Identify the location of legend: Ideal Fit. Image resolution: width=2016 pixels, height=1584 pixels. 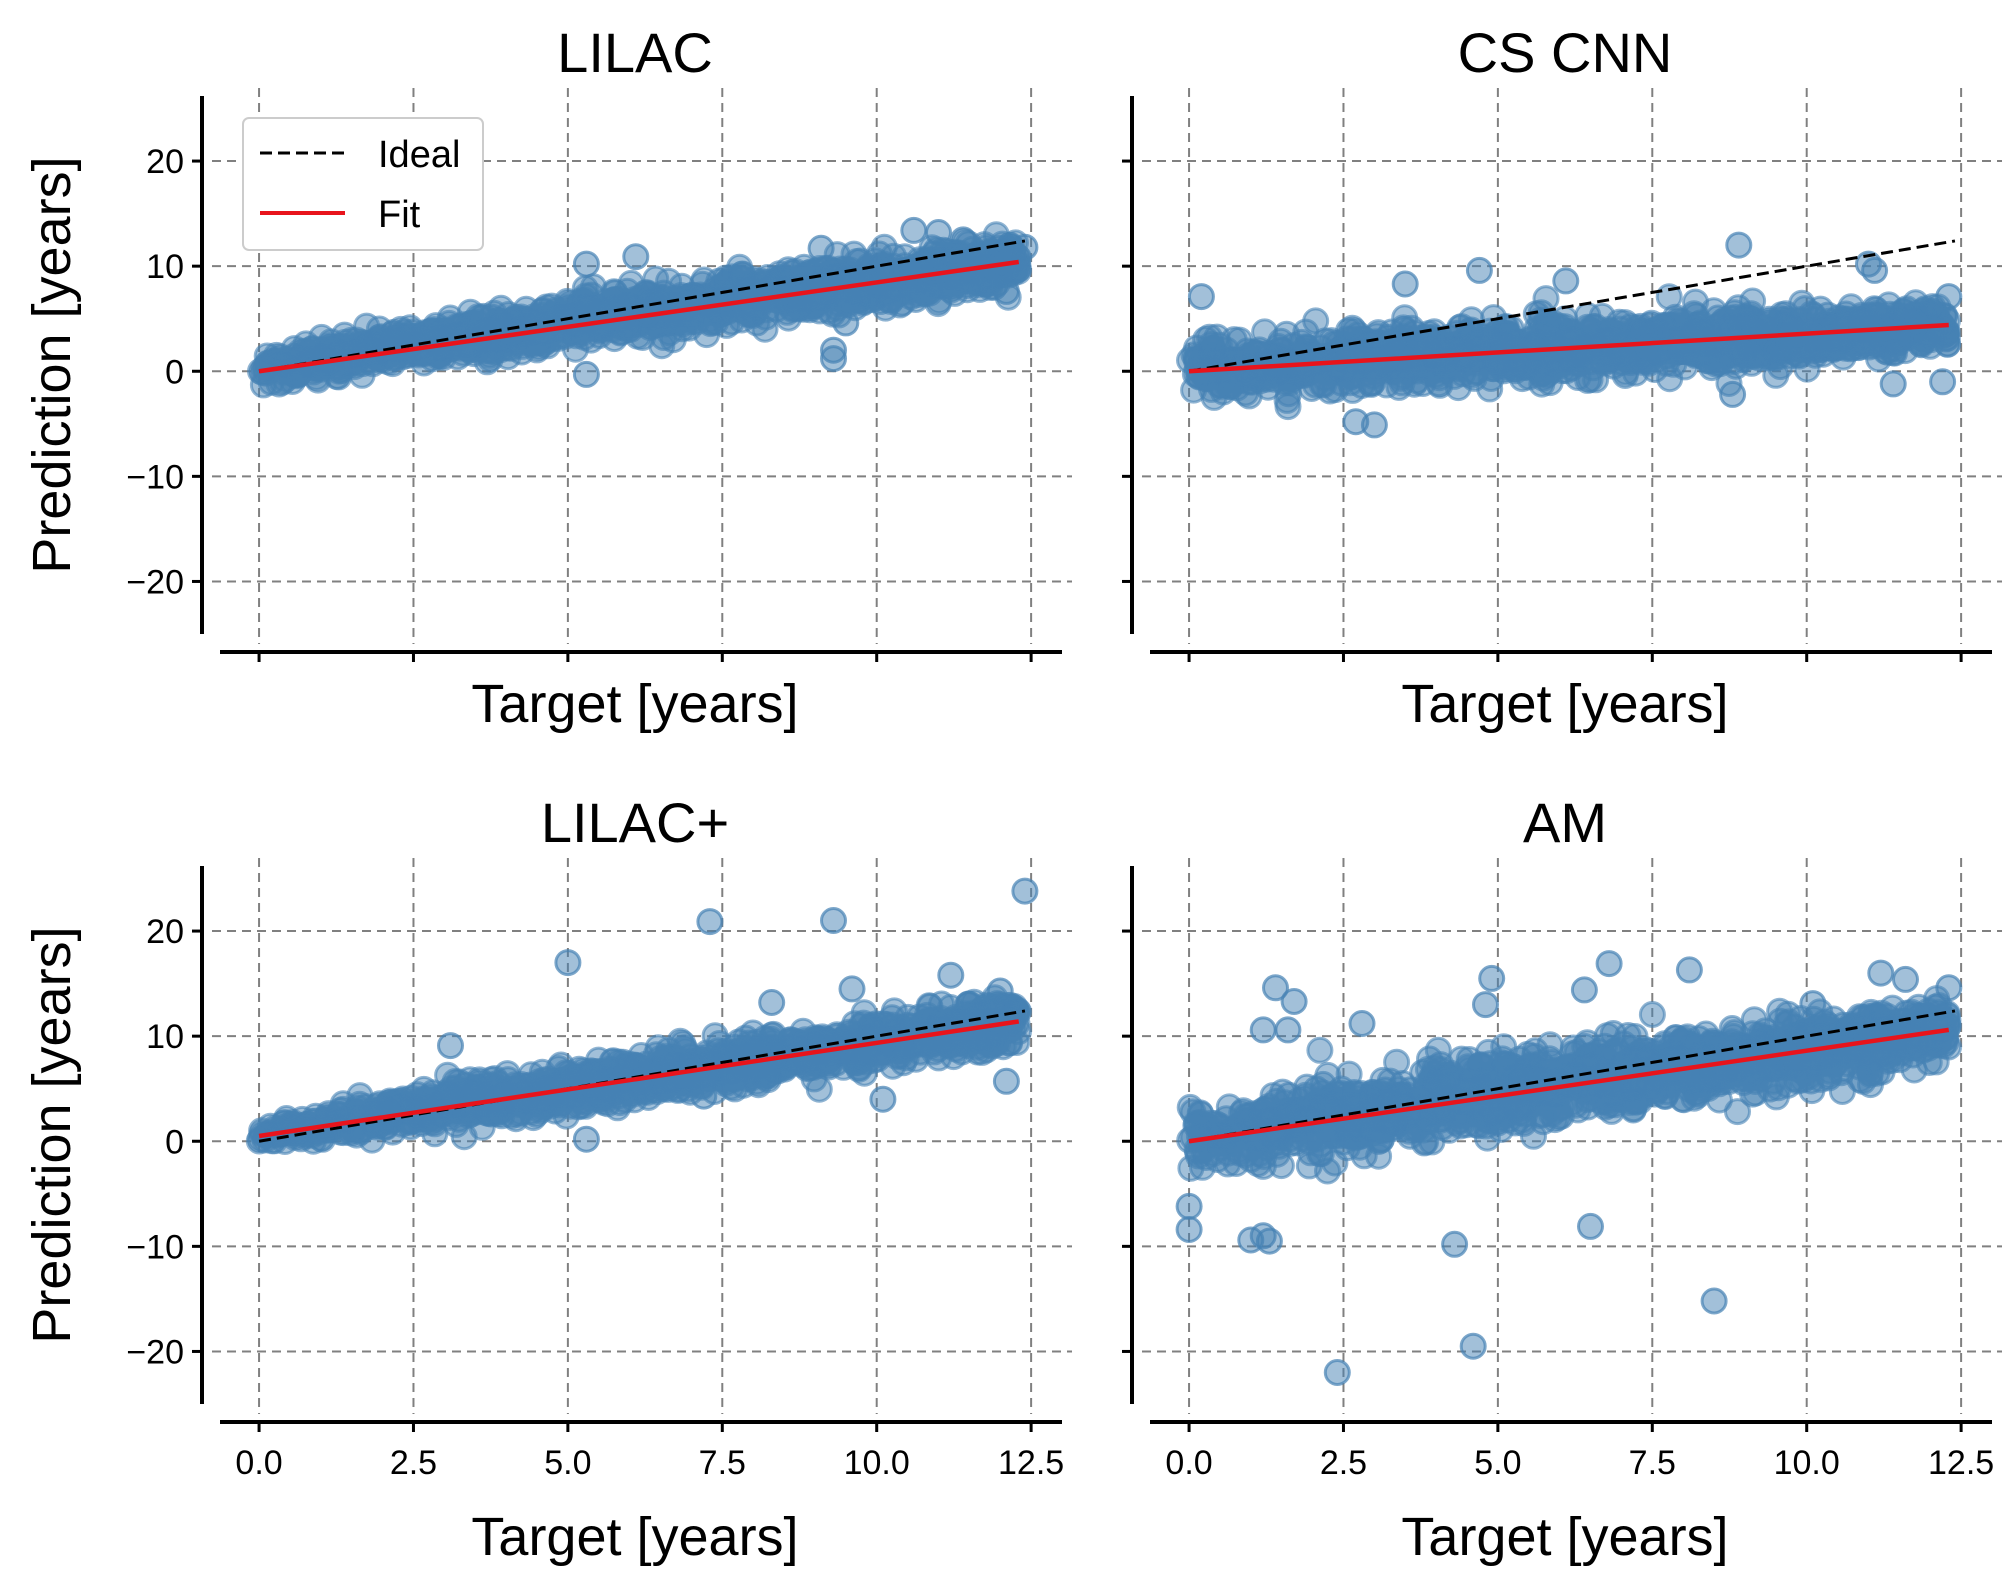
(363, 184).